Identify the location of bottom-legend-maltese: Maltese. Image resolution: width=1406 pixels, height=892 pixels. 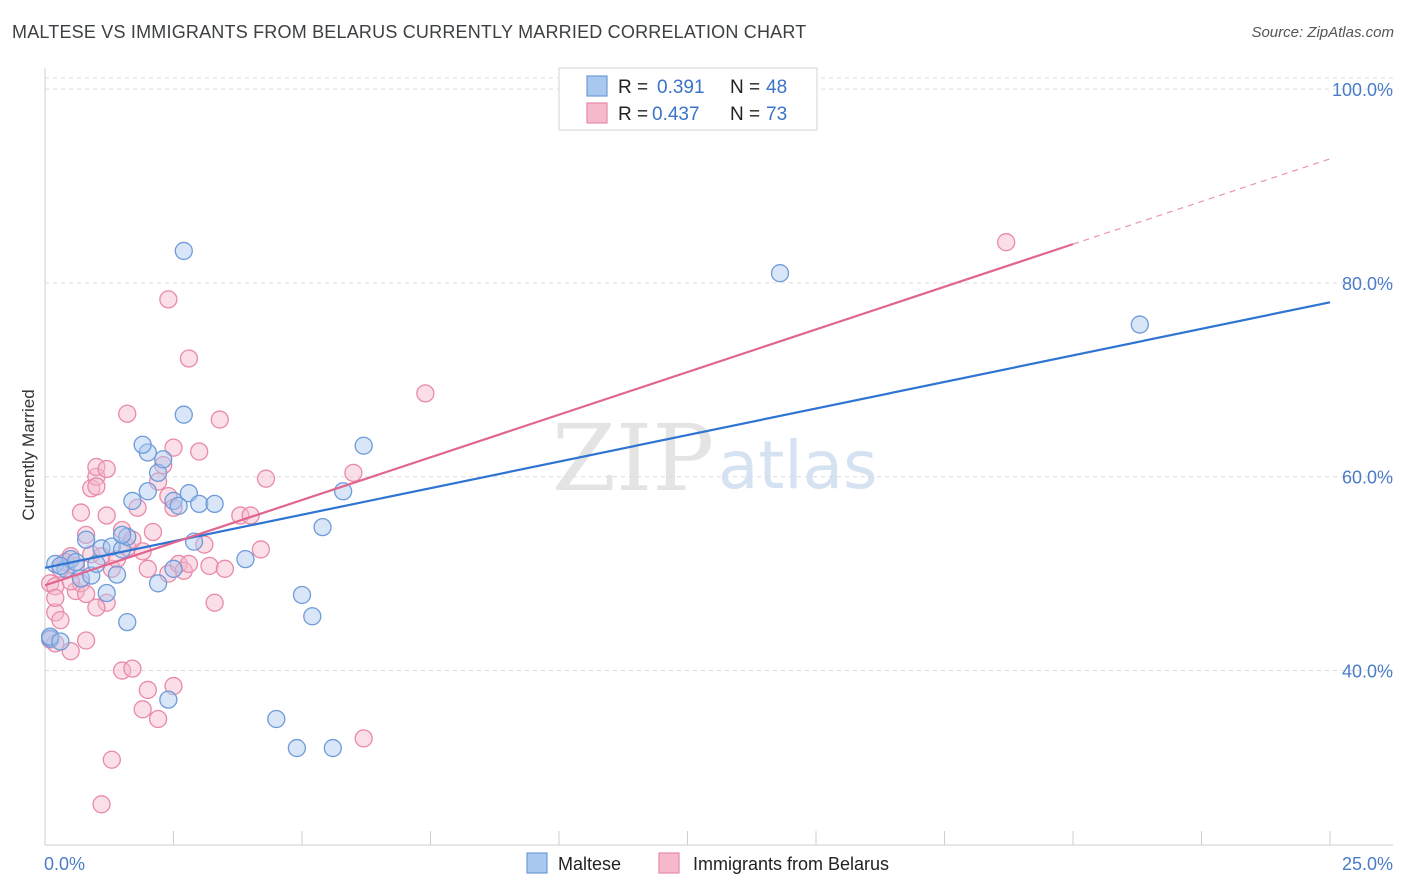
(589, 864).